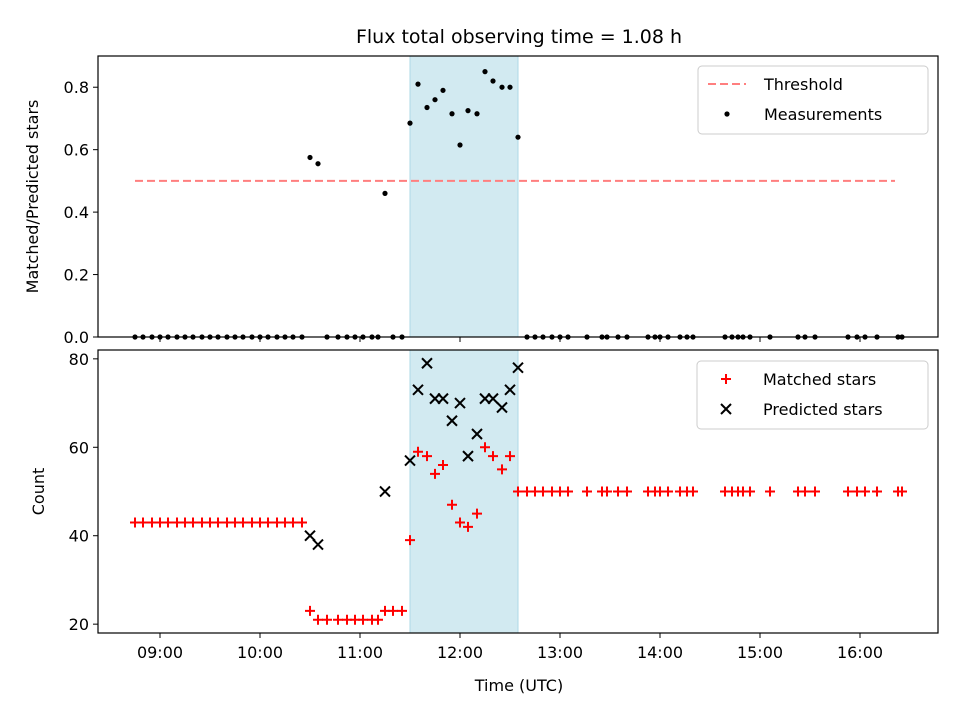  What do you see at coordinates (260, 652) in the screenshot?
I see `x-tick-label: 10:00` at bounding box center [260, 652].